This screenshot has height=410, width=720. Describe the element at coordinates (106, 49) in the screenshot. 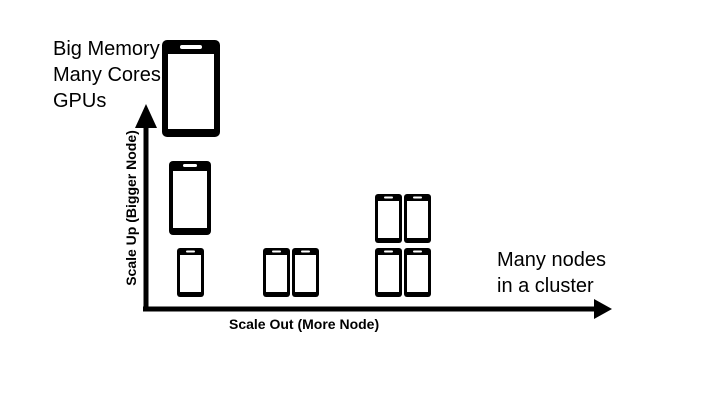

I see `label-big-memory: Big Memory` at that location.